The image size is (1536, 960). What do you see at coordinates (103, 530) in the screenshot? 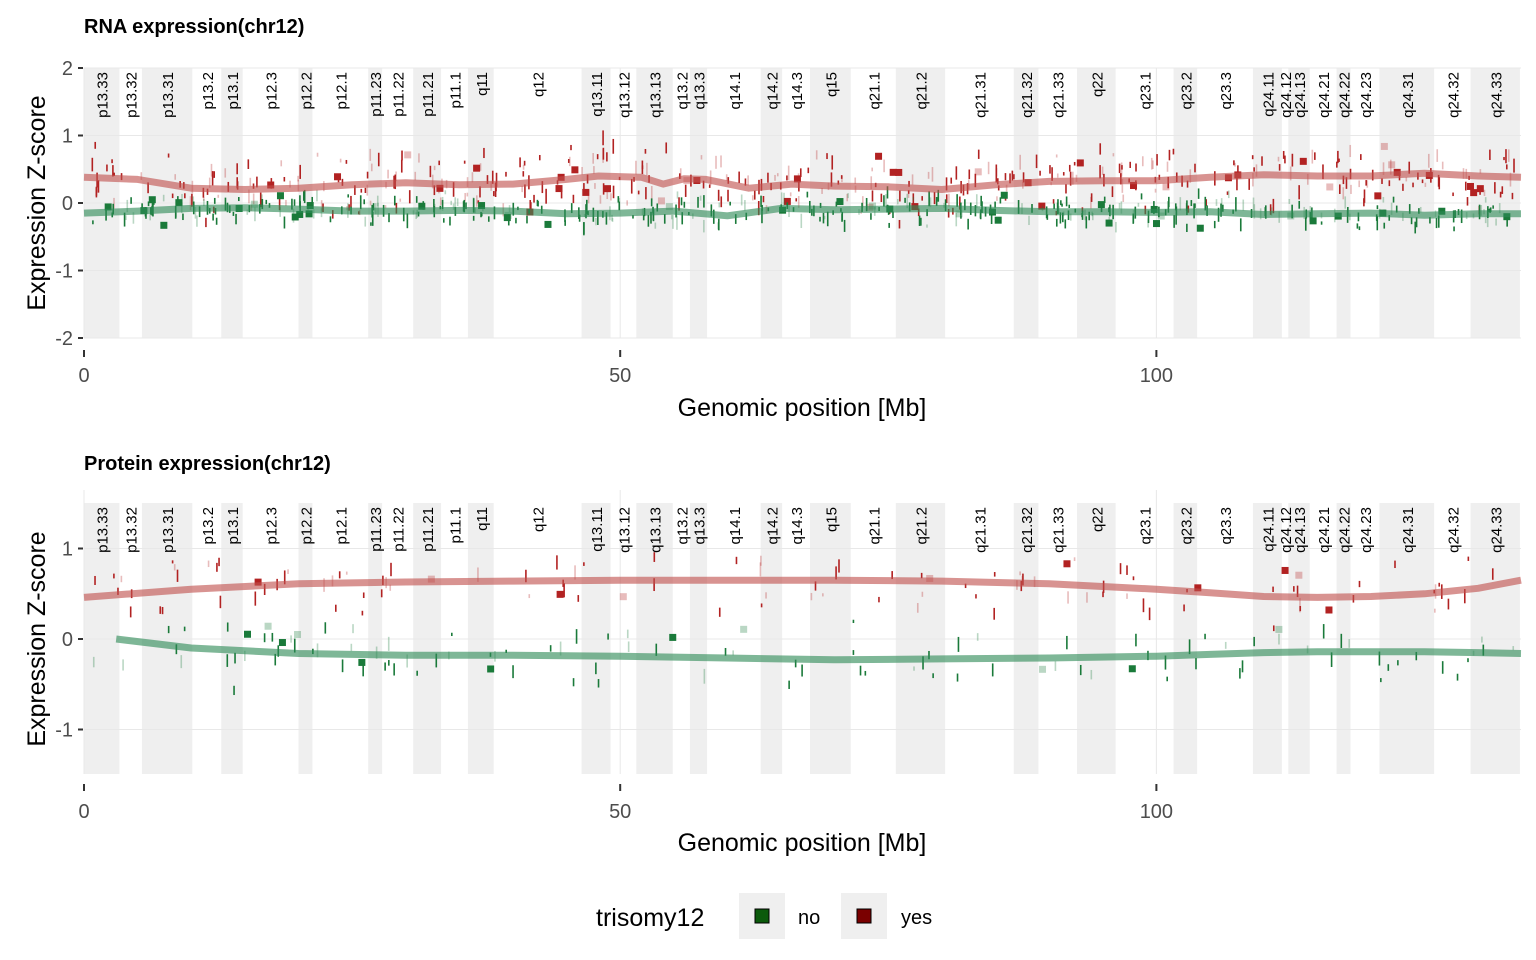
I see `band-label: p13.33` at bounding box center [103, 530].